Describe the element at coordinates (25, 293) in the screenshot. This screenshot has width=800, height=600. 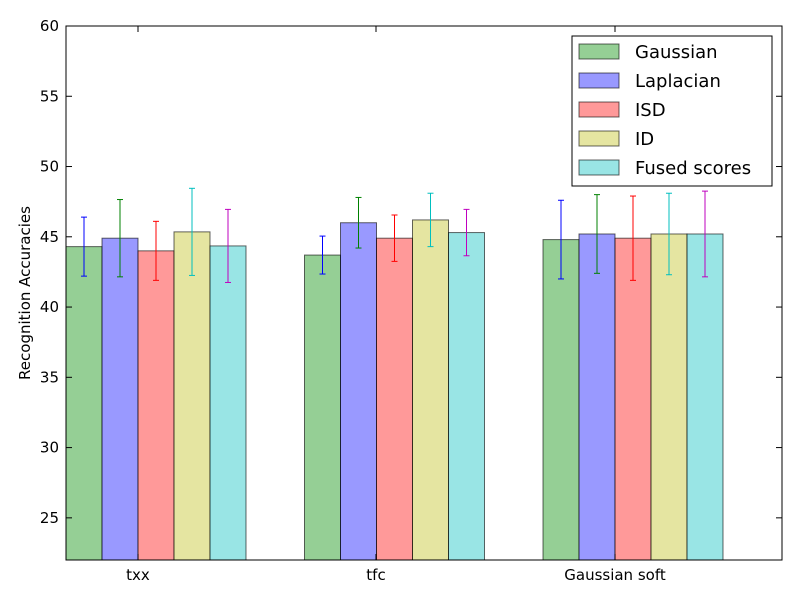
I see `y-axis-title: Recognition Accuracies` at that location.